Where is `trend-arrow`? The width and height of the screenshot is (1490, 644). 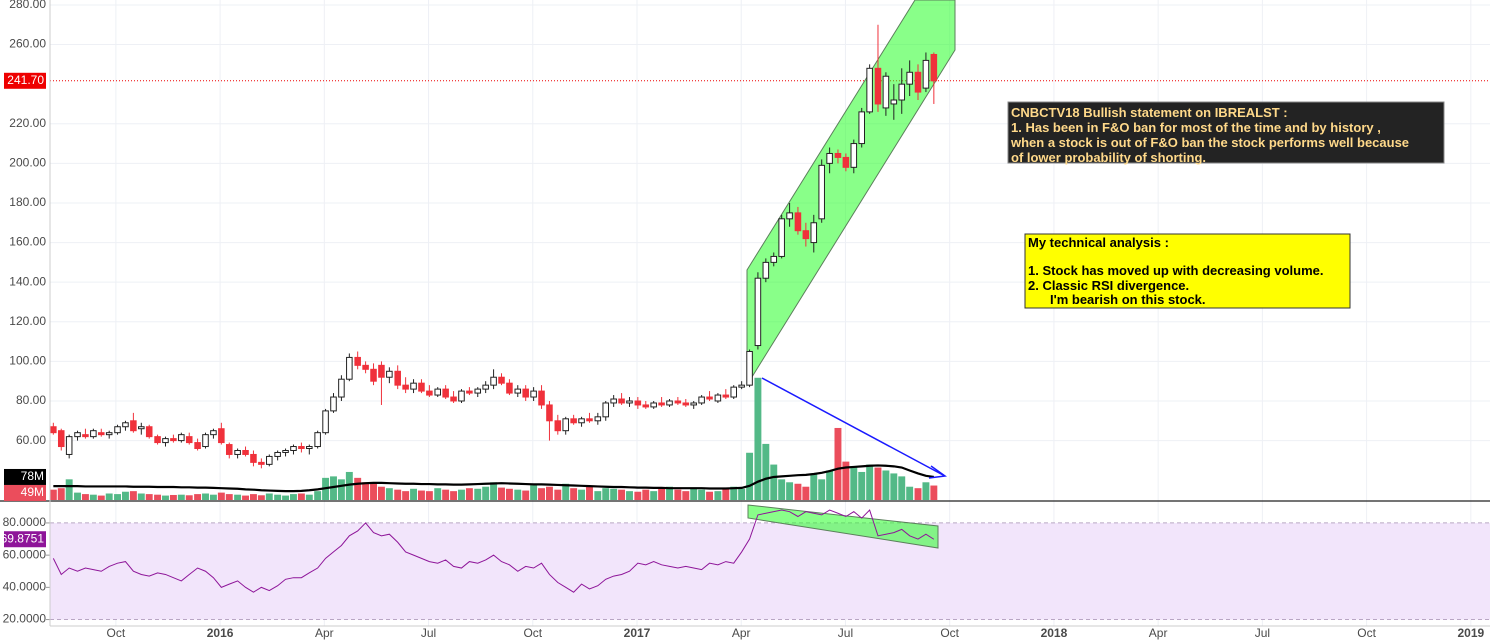 trend-arrow is located at coordinates (852, 426).